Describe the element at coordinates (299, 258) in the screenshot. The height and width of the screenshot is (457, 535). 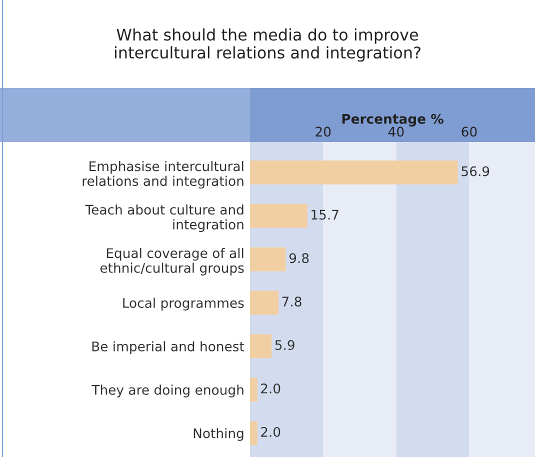
I see `data-label: 9.8` at that location.